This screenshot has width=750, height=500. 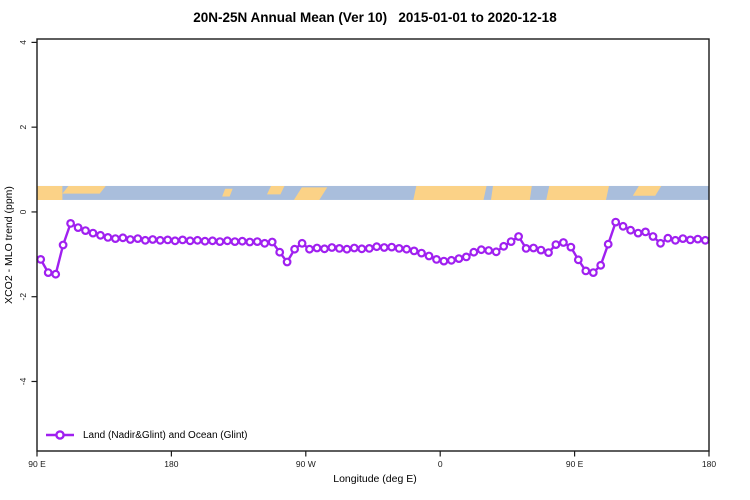 What do you see at coordinates (23, 127) in the screenshot?
I see `y-tick-label: 2` at bounding box center [23, 127].